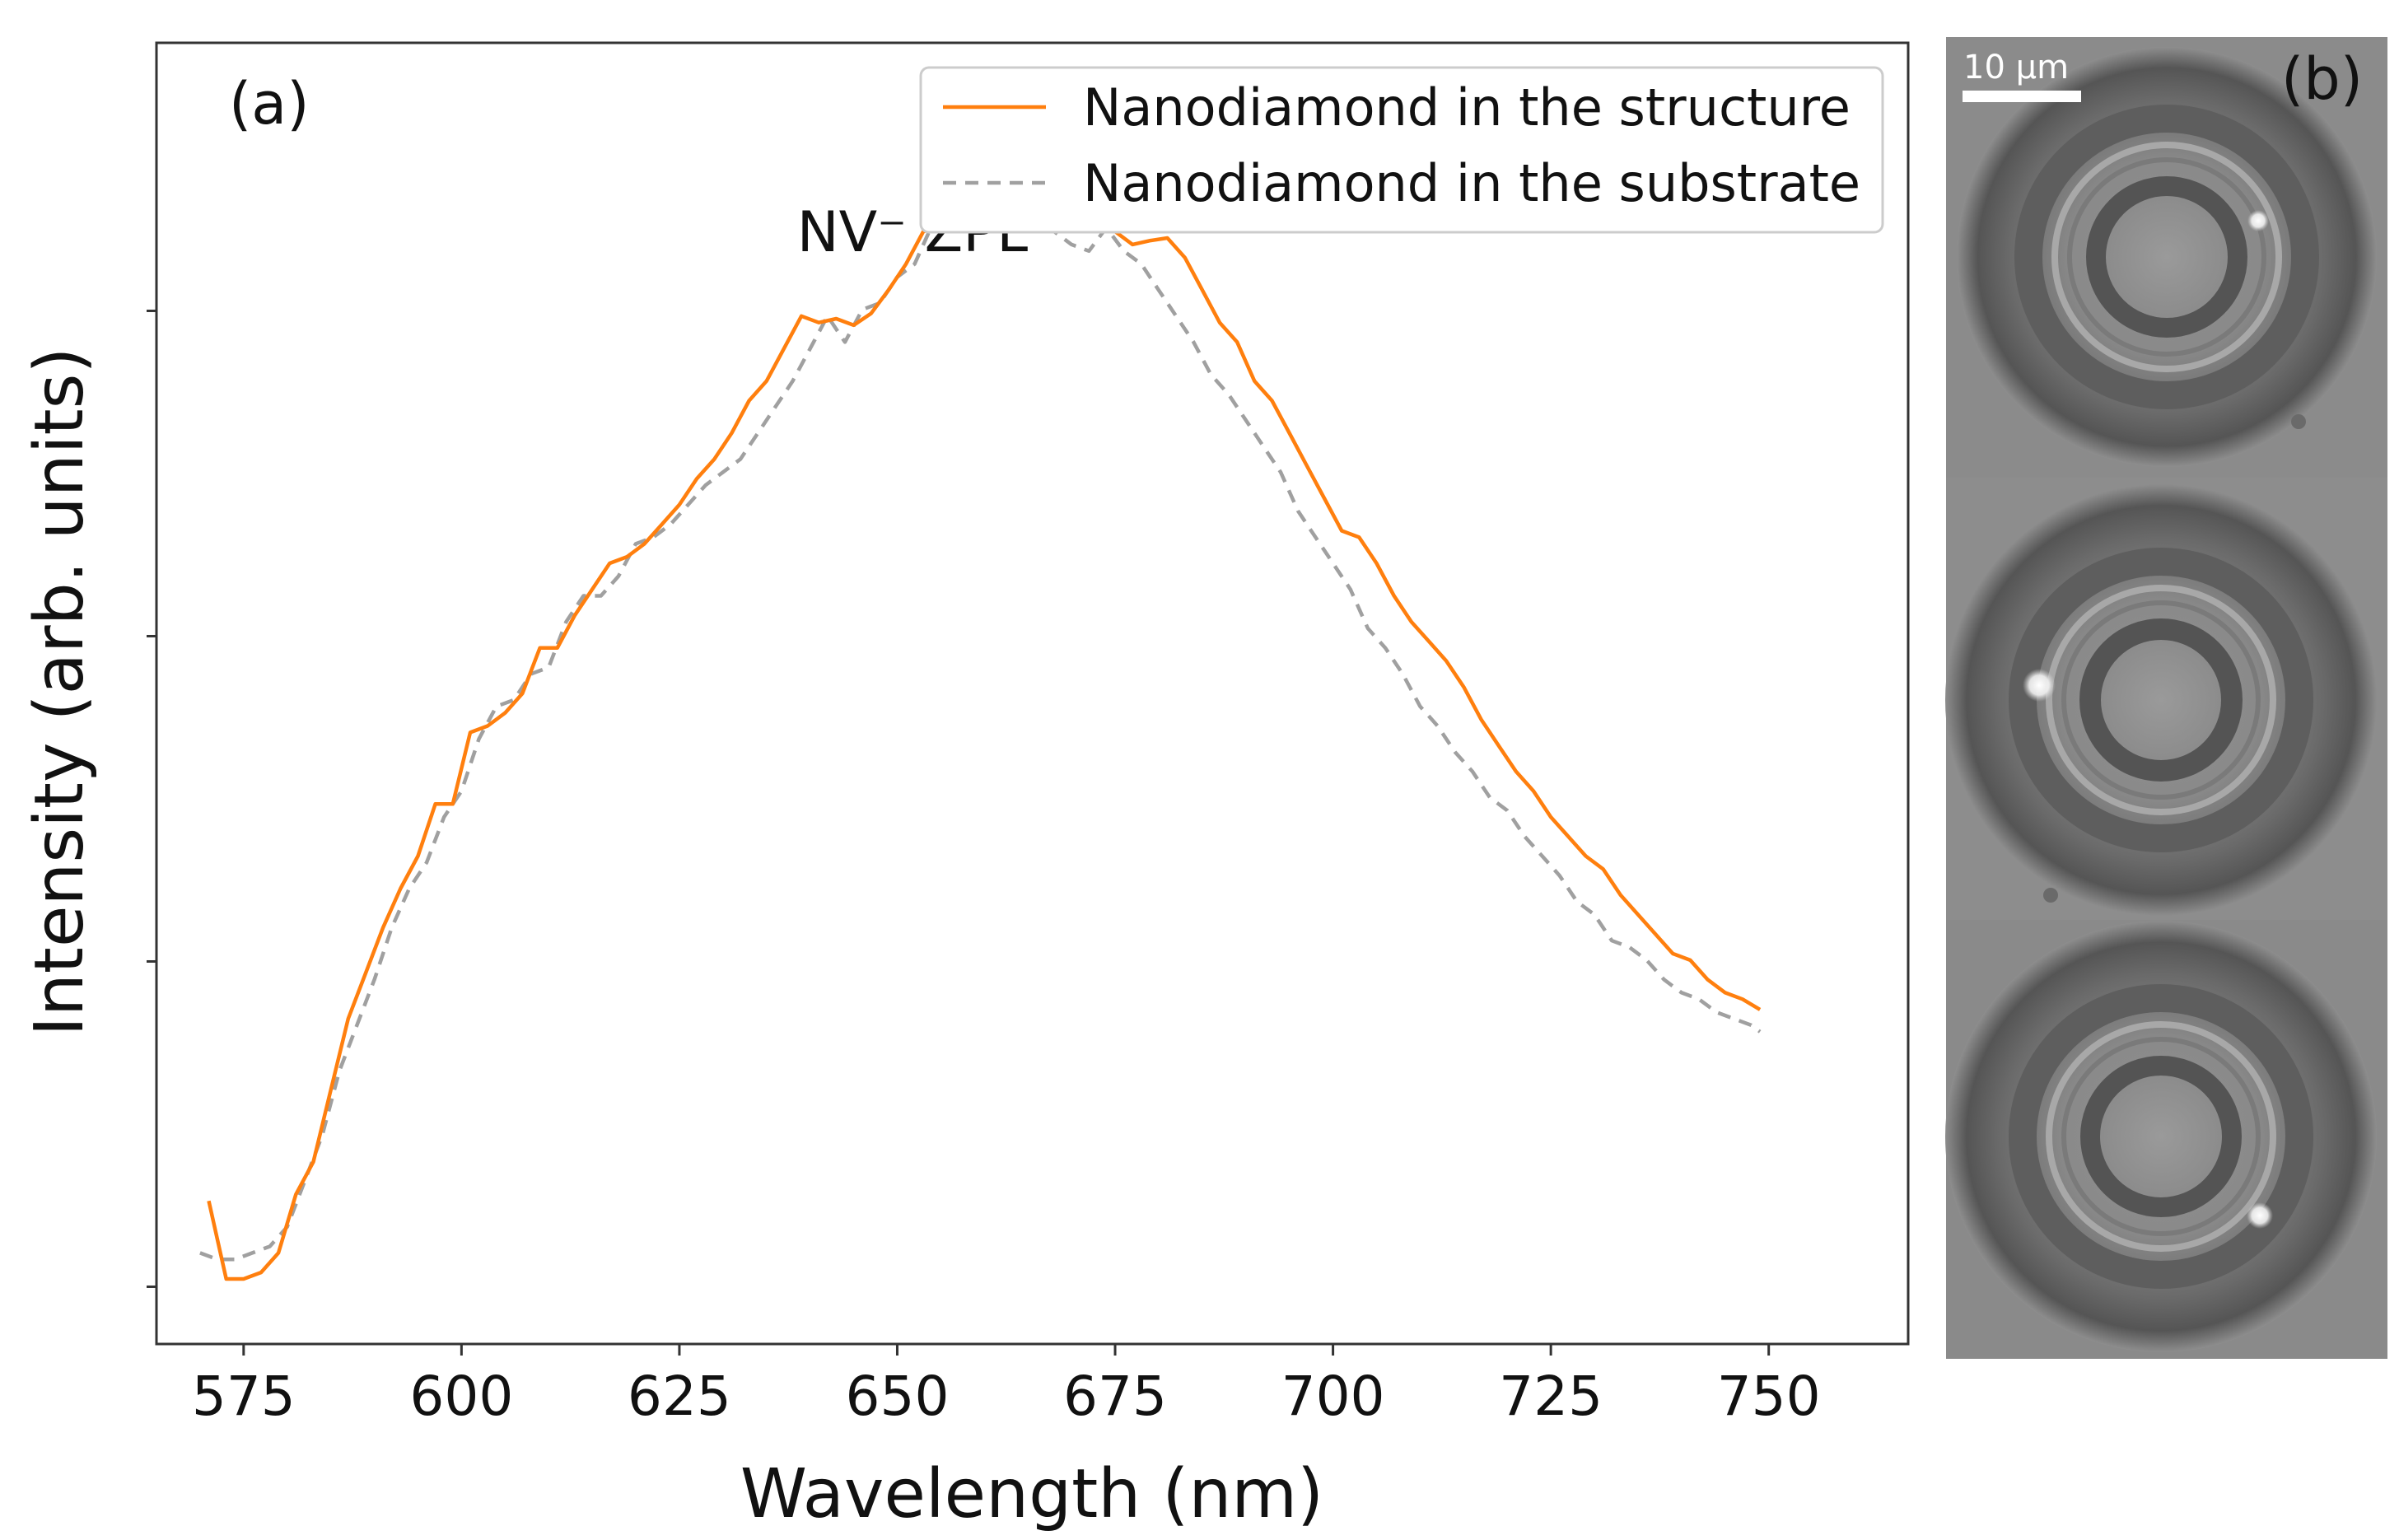 This screenshot has height=1540, width=2399. I want to click on legend-label-substrate: Nanodiamond in the substrate, so click(1471, 183).